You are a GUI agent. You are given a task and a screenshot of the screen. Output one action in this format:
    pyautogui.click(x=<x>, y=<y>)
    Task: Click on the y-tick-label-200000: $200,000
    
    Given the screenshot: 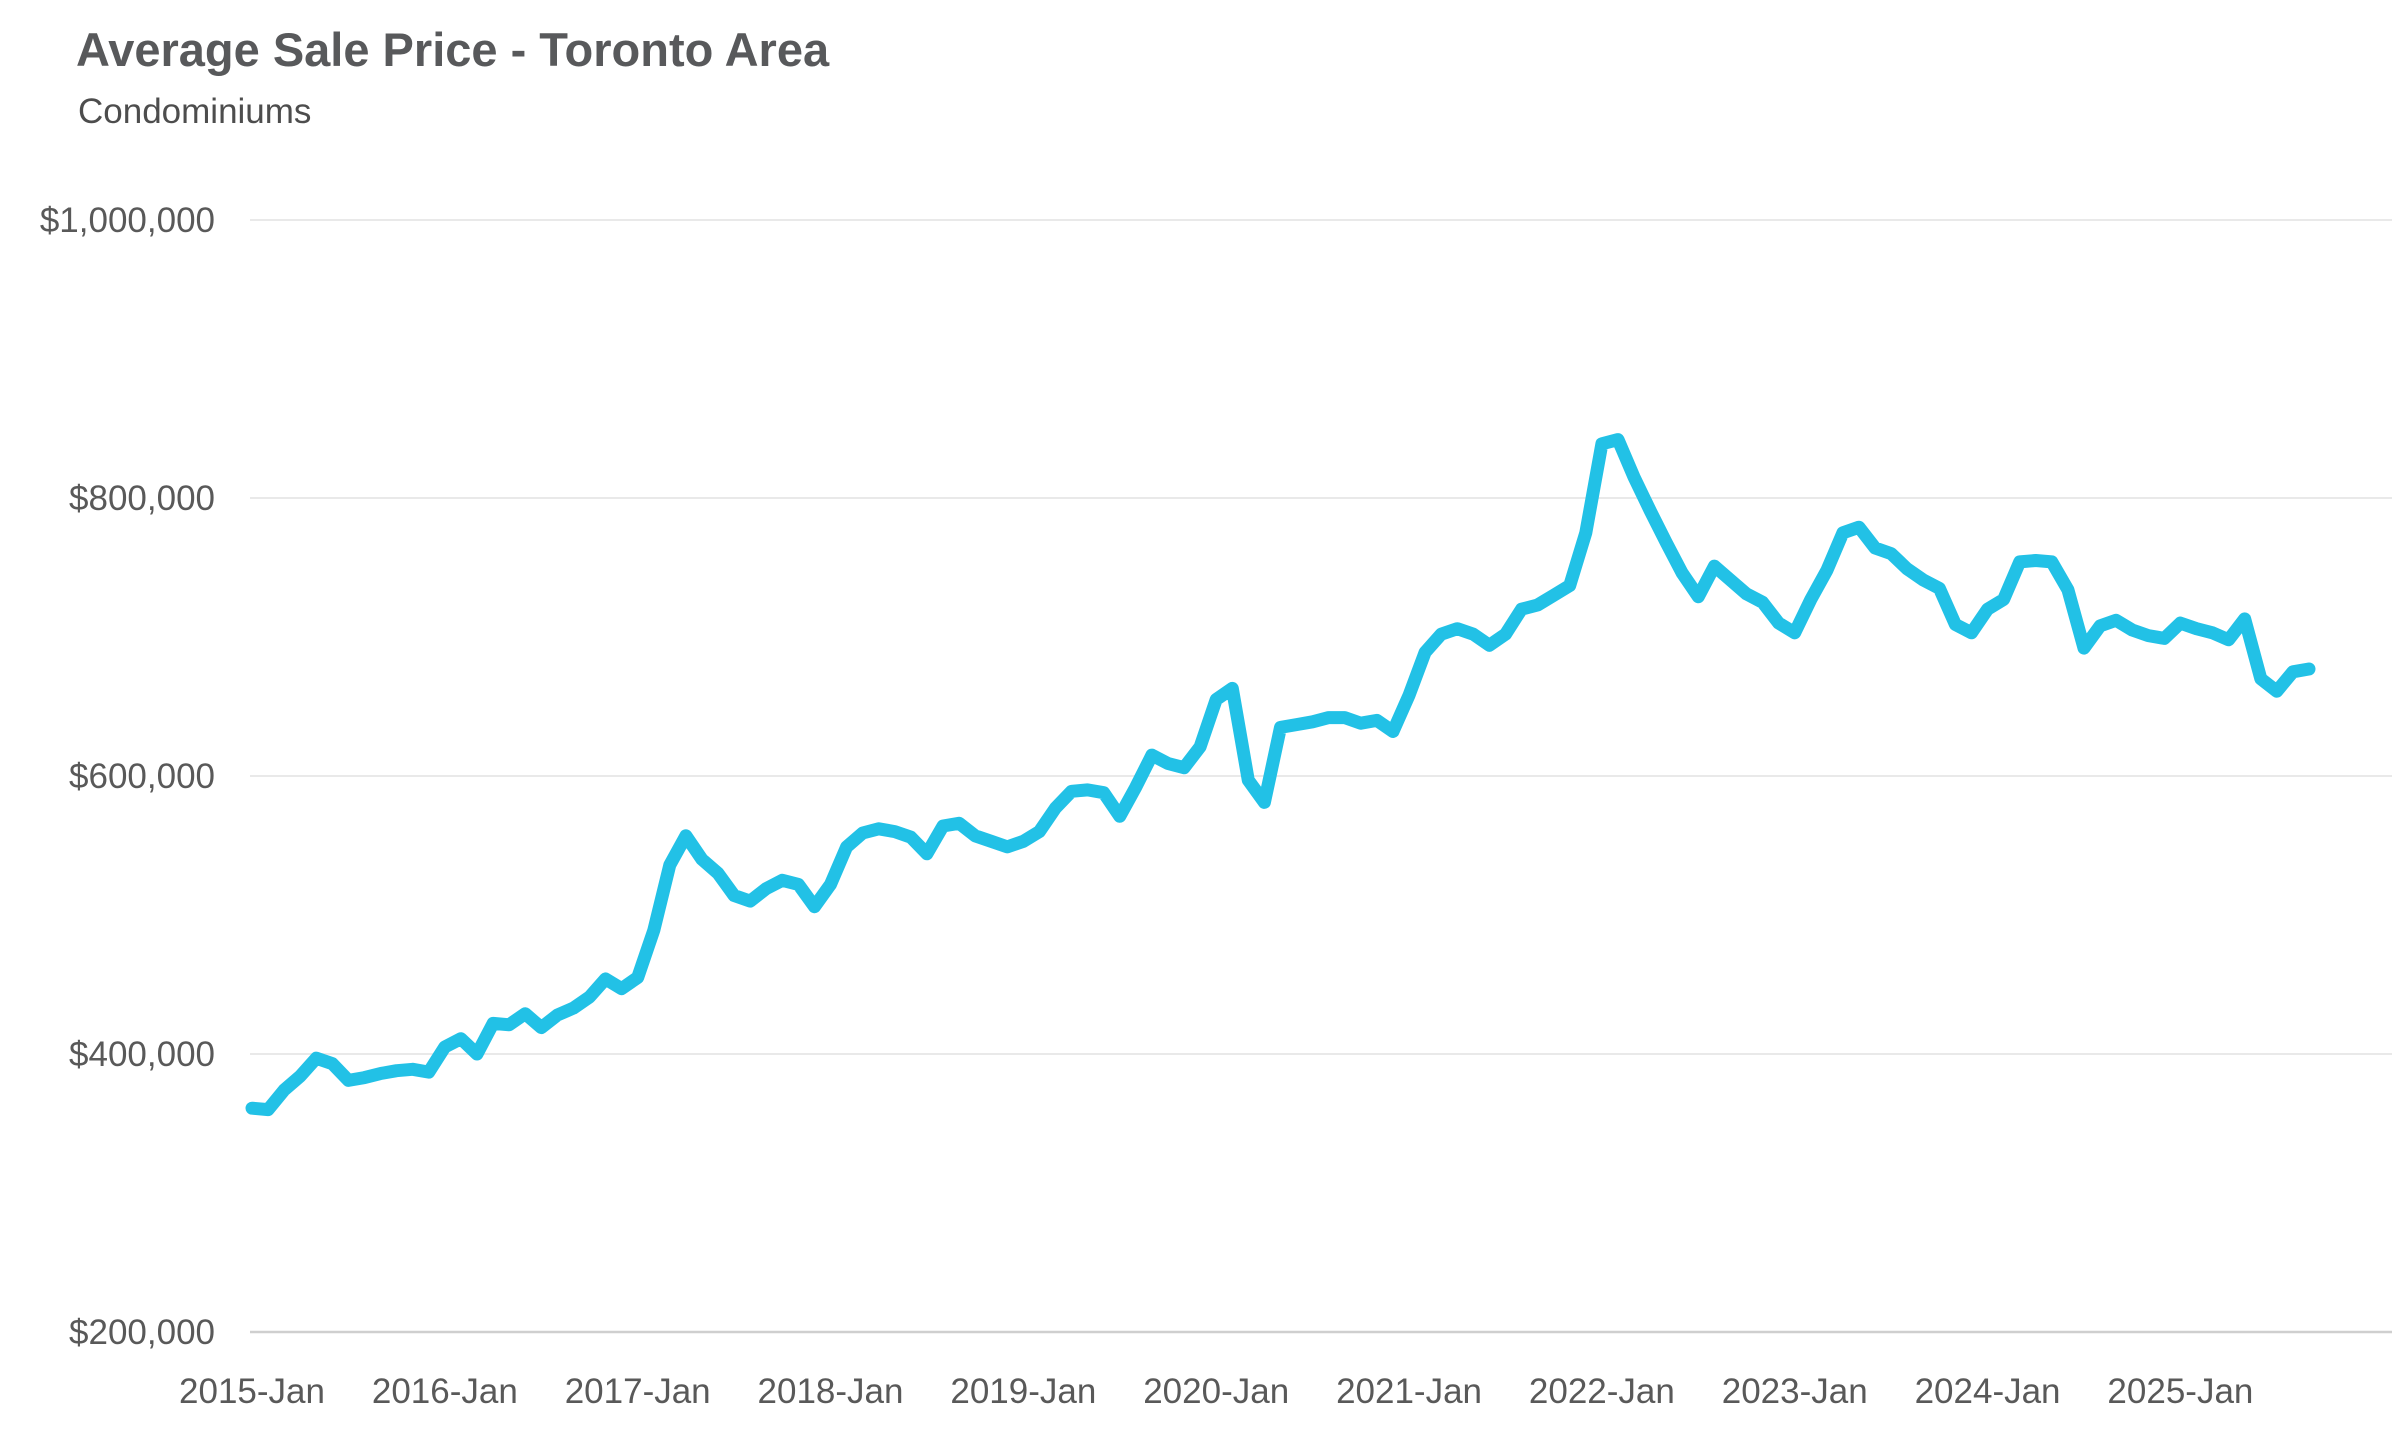 What is the action you would take?
    pyautogui.click(x=142, y=1332)
    